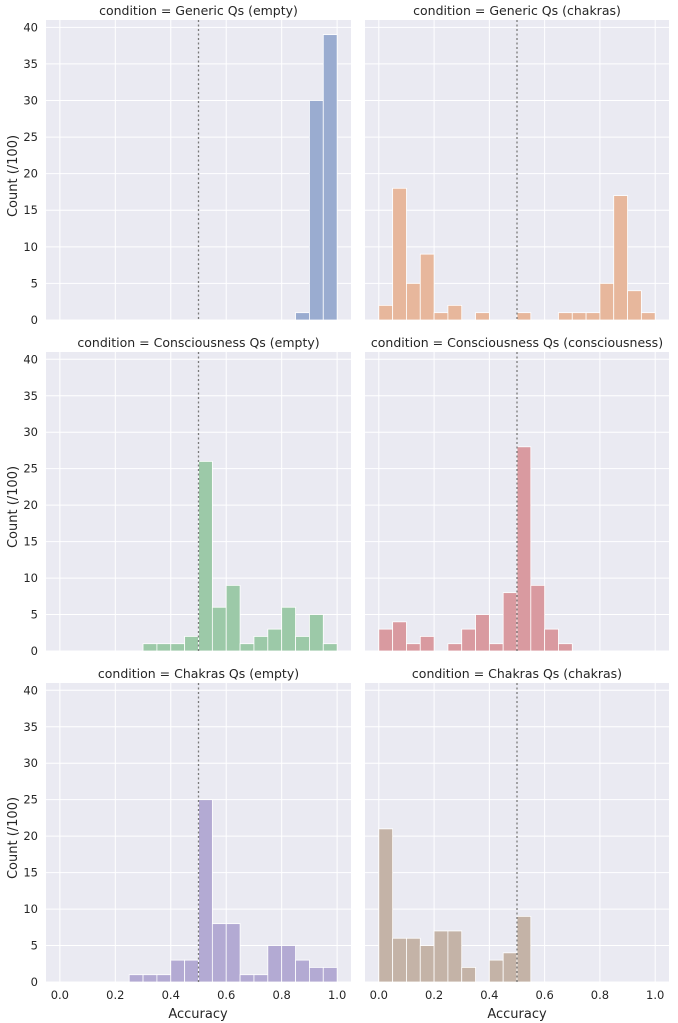 This screenshot has height=1023, width=678. I want to click on panel-title: condition = Chakras Qs (empty), so click(198, 673).